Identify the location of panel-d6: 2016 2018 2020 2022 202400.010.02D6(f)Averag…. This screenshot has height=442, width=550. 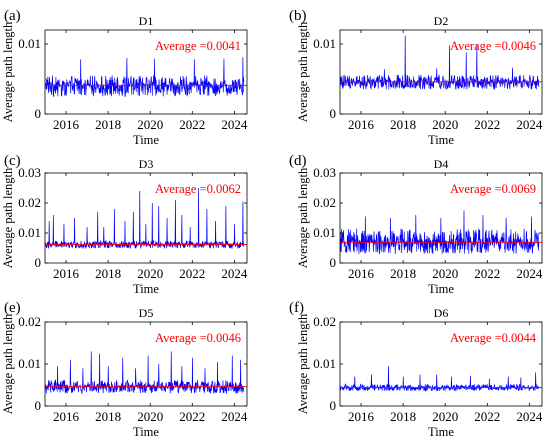
(416, 369).